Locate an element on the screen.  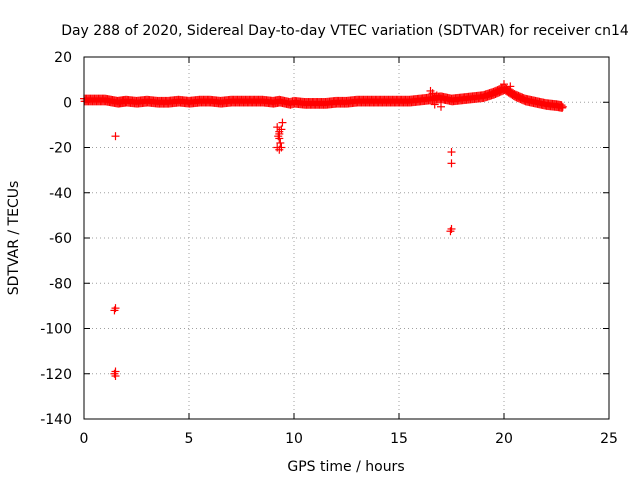
x-tick-label: 0 is located at coordinates (84, 439).